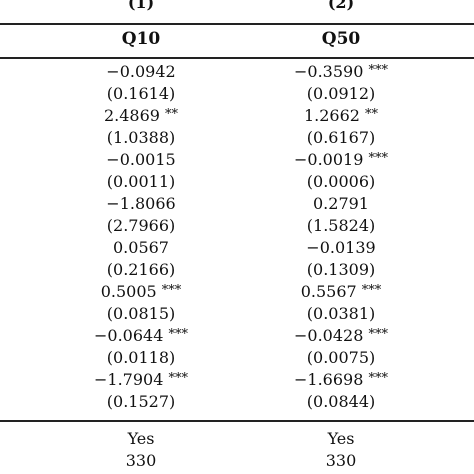  Describe the element at coordinates (341, 269) in the screenshot. I see `cell-value: (0.1309)` at that location.